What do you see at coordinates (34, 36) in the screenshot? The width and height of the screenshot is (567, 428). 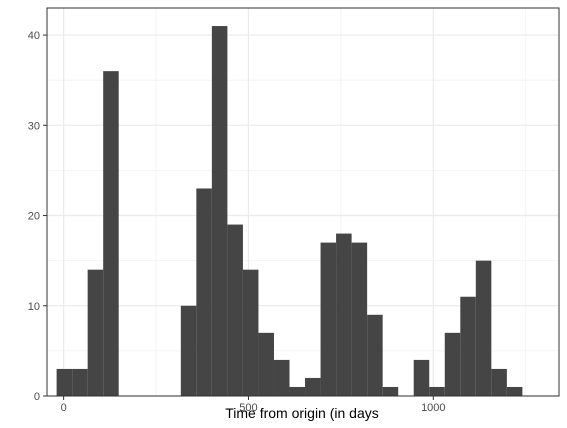 I see `y-tick-label: 40` at bounding box center [34, 36].